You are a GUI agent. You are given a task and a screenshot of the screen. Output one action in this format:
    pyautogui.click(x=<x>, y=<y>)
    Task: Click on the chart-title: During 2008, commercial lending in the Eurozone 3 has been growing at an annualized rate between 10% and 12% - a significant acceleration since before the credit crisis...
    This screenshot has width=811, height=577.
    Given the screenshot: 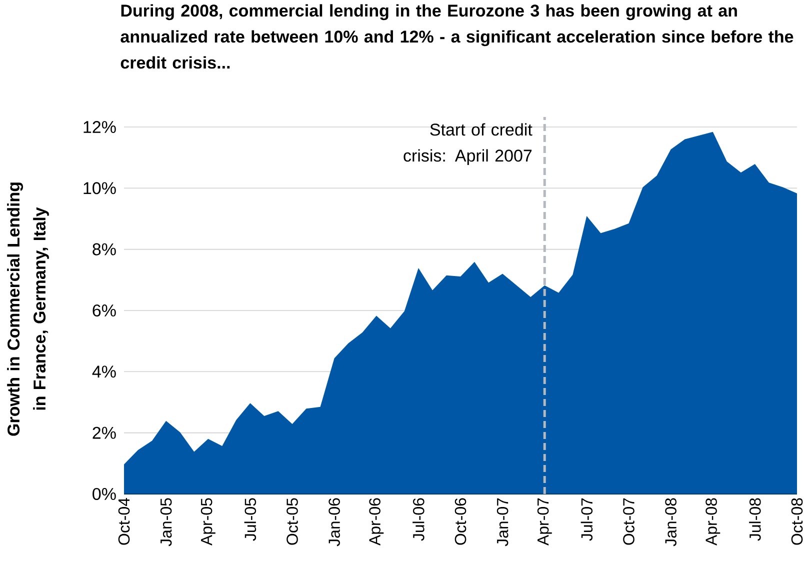 What is the action you would take?
    pyautogui.click(x=457, y=36)
    